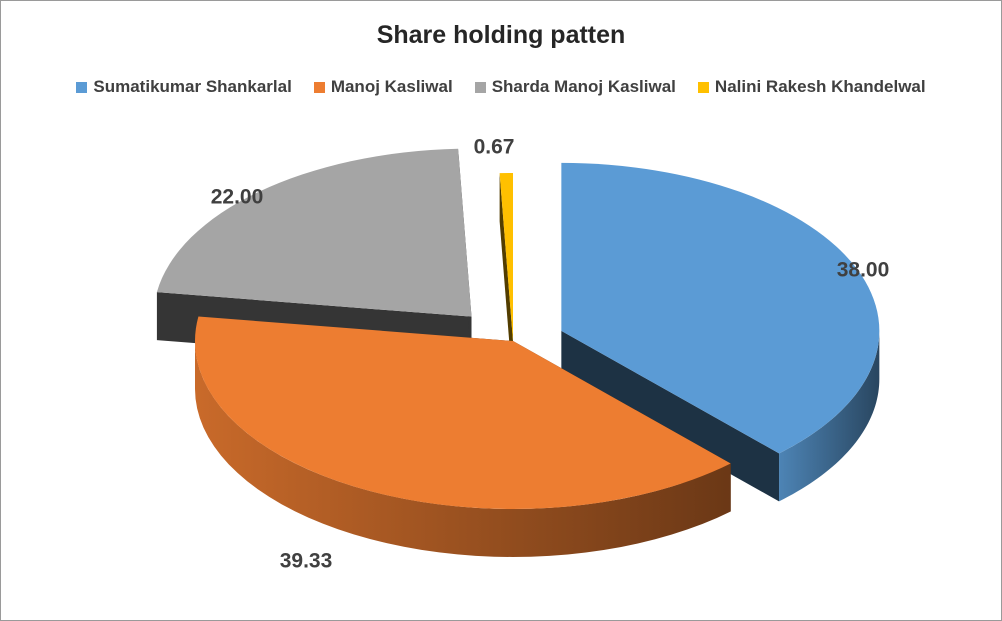 The height and width of the screenshot is (621, 1002). I want to click on legend-swatch-nalini, so click(703, 87).